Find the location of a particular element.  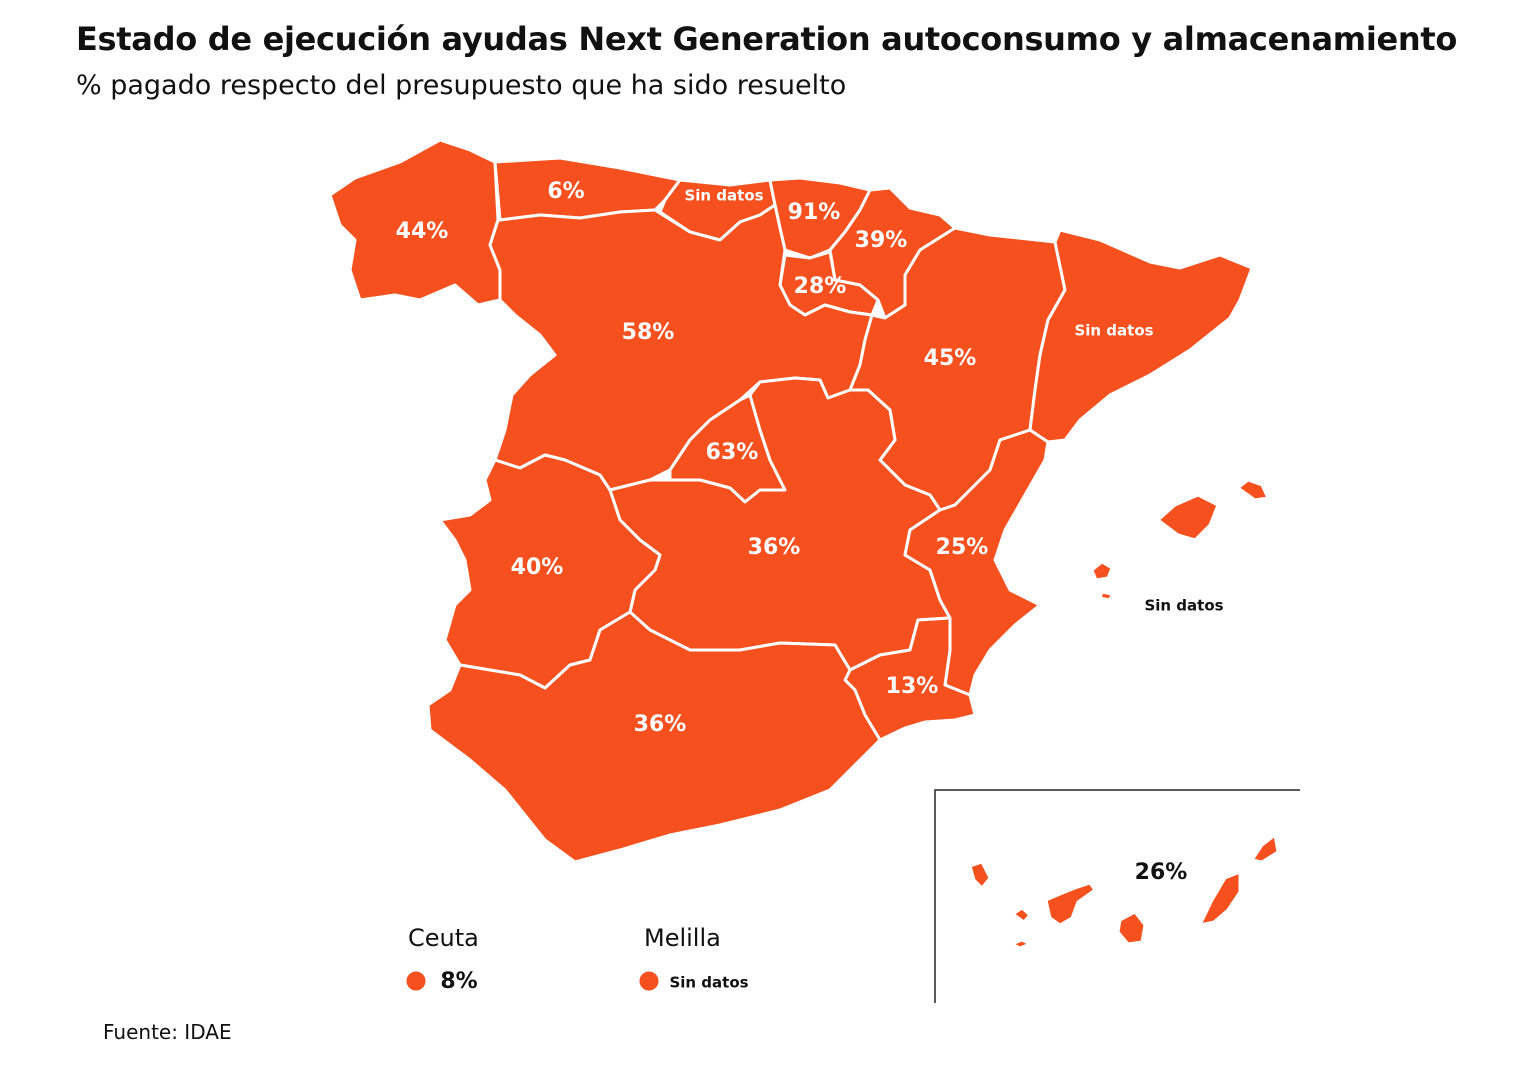

island-la-palma is located at coordinates (980, 875).